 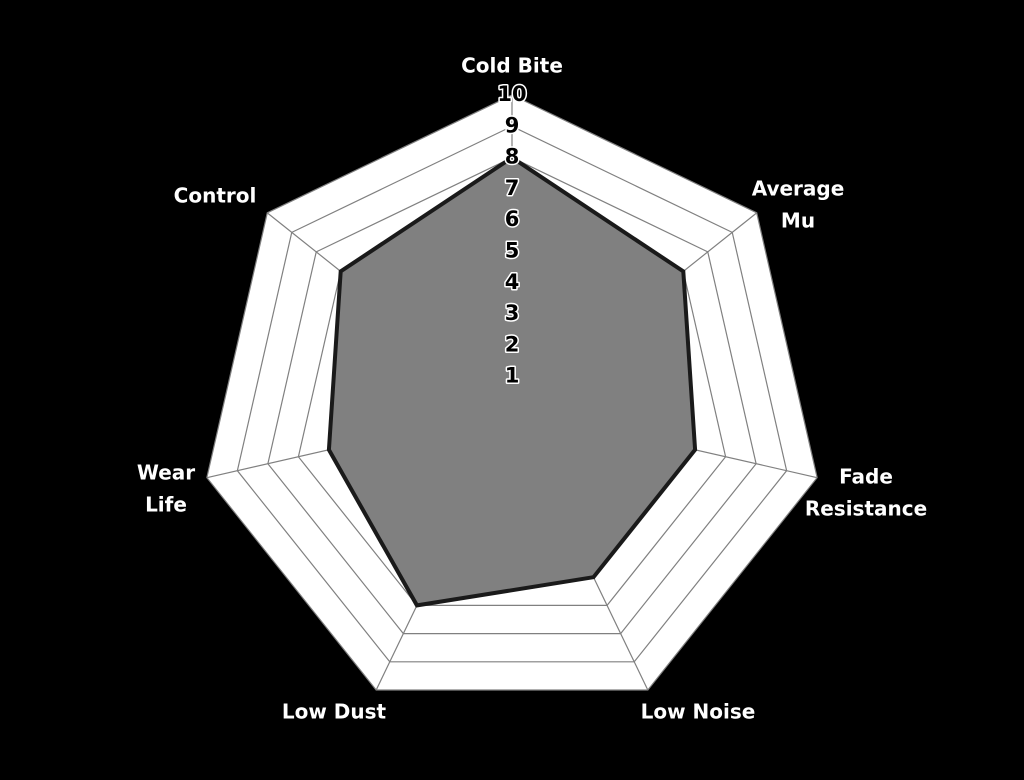 I want to click on radial-tick-4: 4, so click(x=512, y=282).